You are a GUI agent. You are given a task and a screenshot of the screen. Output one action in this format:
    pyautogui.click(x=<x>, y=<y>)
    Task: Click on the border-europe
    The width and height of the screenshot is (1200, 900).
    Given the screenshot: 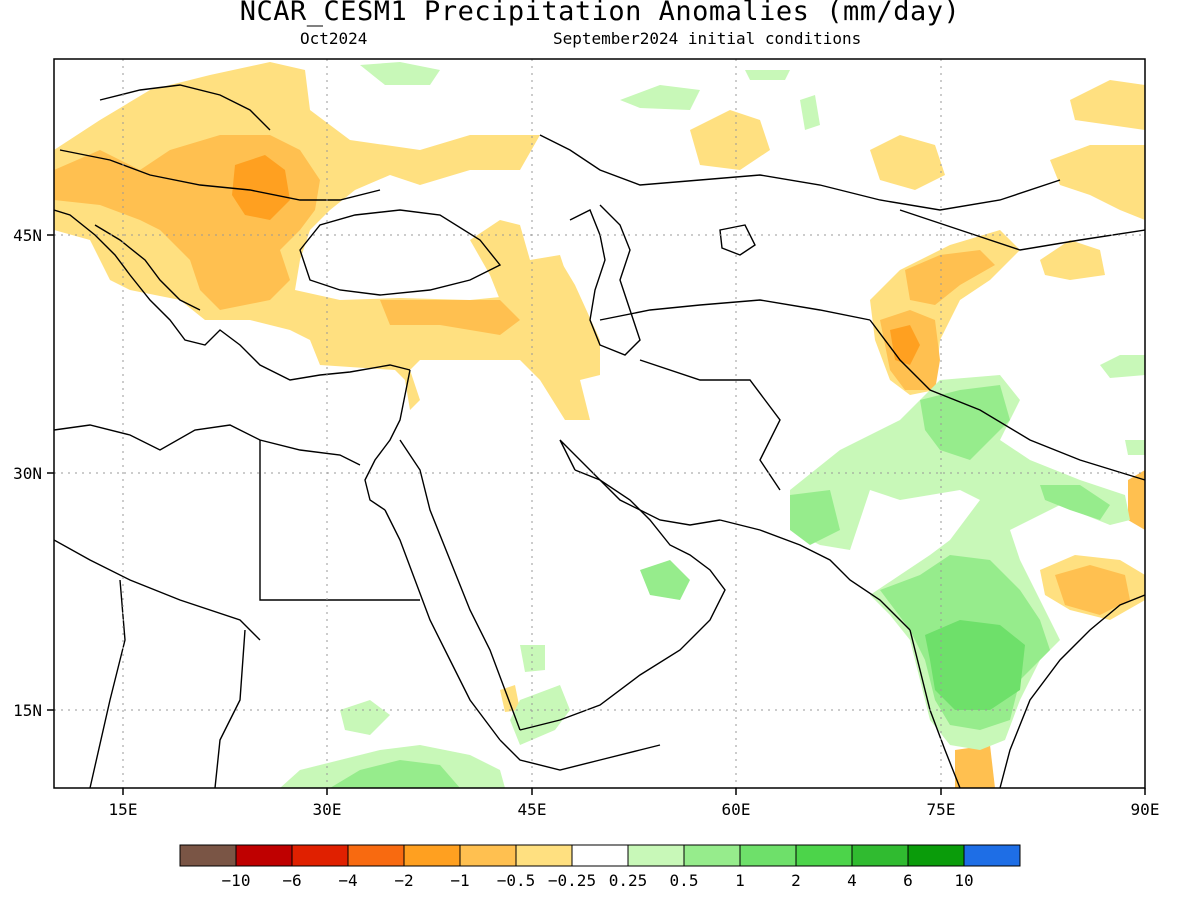 What is the action you would take?
    pyautogui.click(x=220, y=175)
    